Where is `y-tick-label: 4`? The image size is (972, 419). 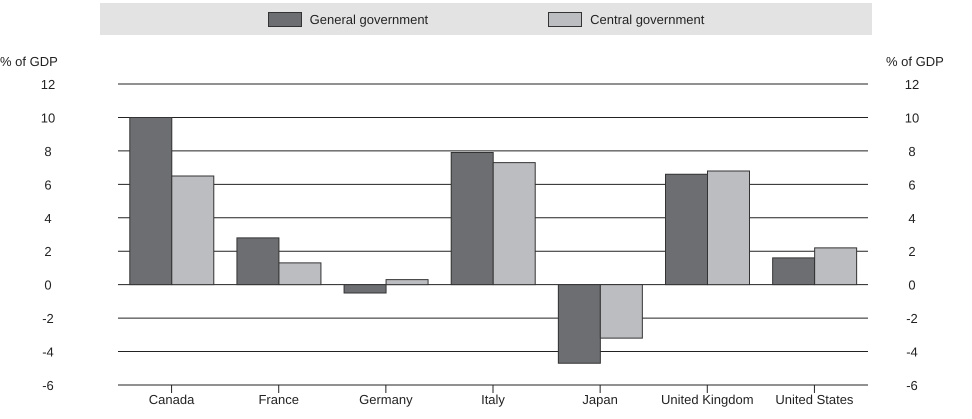
y-tick-label: 4 is located at coordinates (48, 218).